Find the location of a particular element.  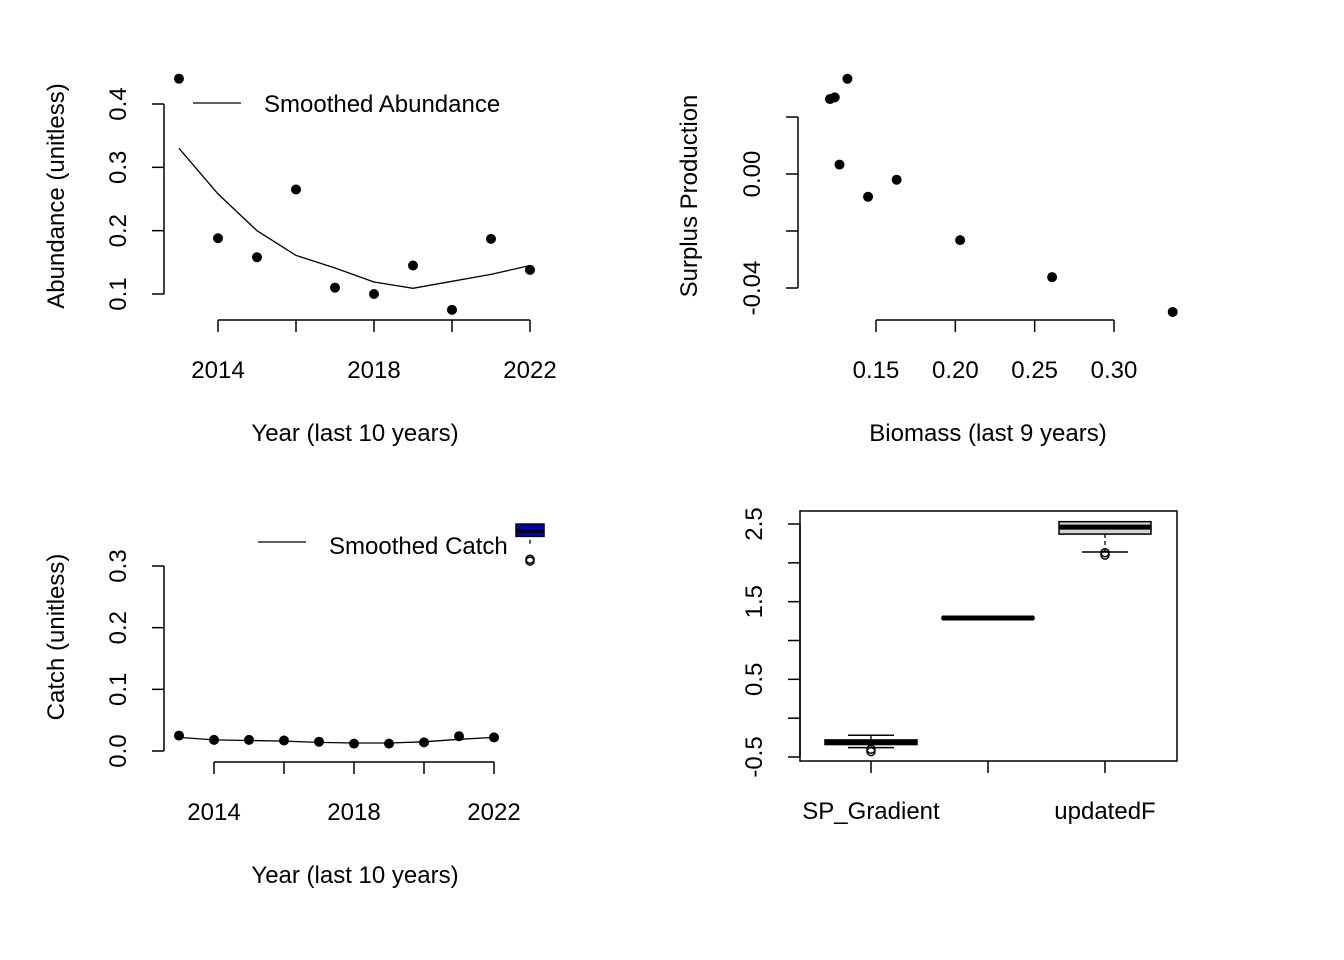

surplus-production-y-label: Surplus Production is located at coordinates (689, 196).